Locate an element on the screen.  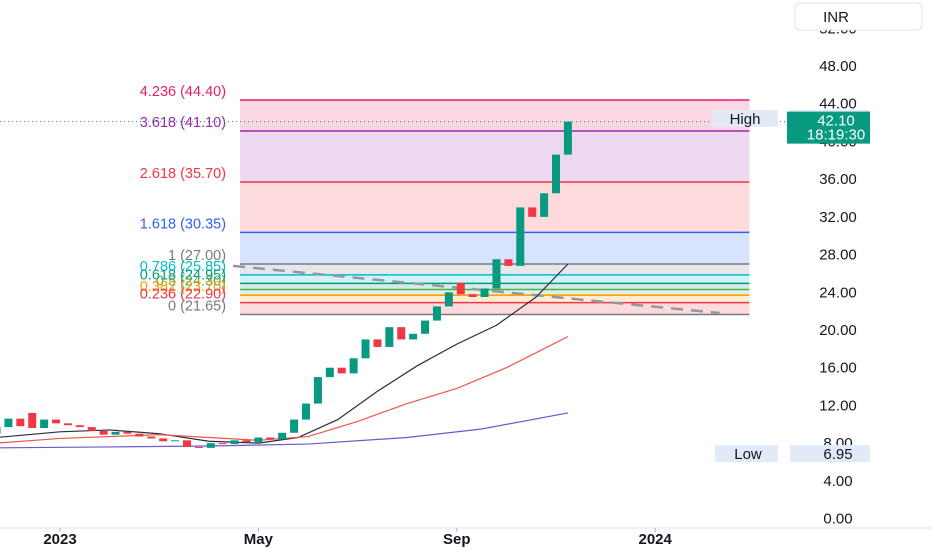
y-tick-label: 24.00 is located at coordinates (838, 292).